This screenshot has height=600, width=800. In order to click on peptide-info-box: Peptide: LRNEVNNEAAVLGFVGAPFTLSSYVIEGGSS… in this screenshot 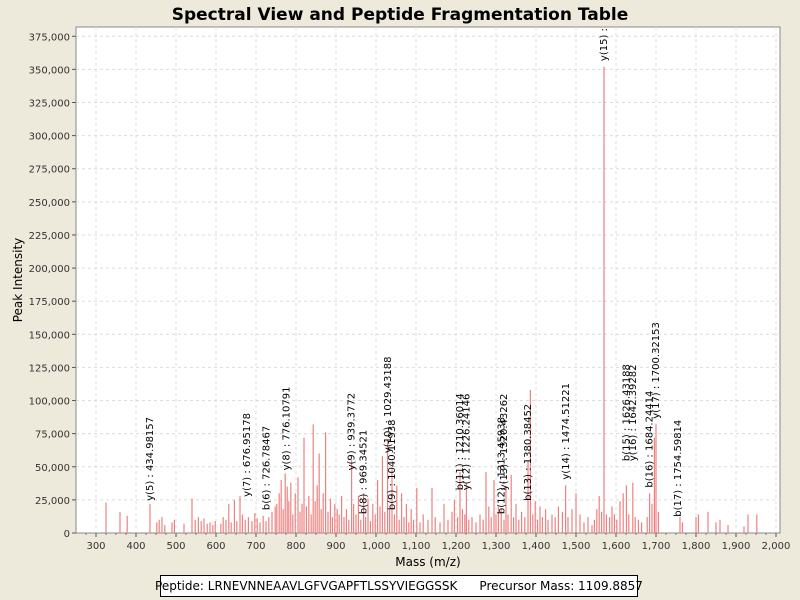, I will do `click(399, 586)`.